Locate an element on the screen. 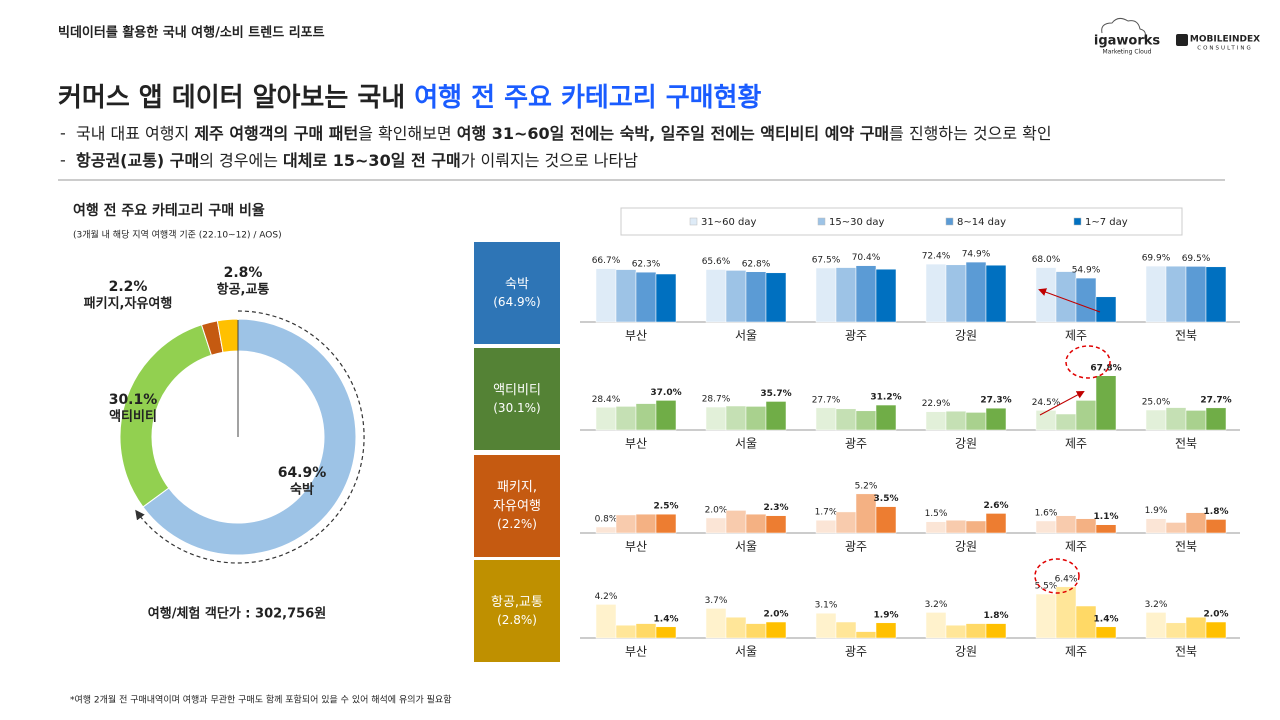 The width and height of the screenshot is (1280, 720). annotation-circle is located at coordinates (1088, 362).